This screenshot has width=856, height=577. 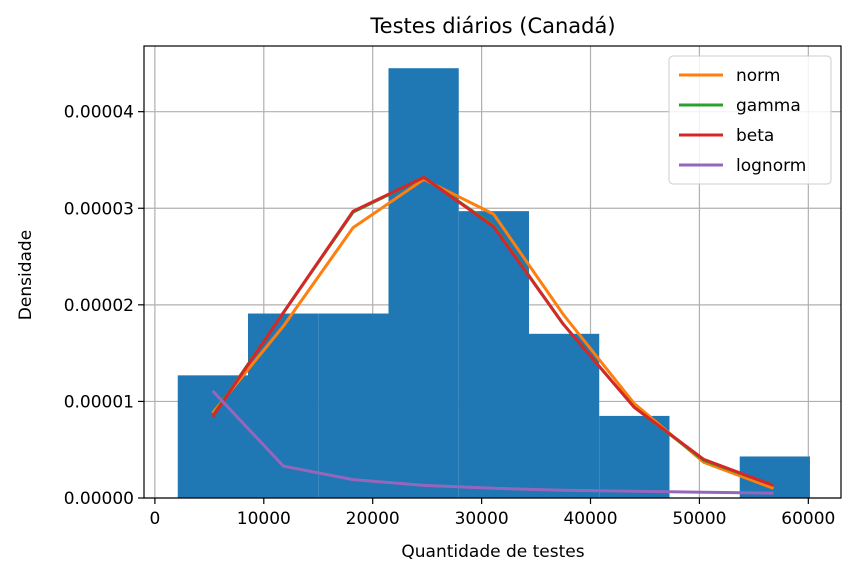 What do you see at coordinates (99, 306) in the screenshot?
I see `y-tick-label: 0.00002` at bounding box center [99, 306].